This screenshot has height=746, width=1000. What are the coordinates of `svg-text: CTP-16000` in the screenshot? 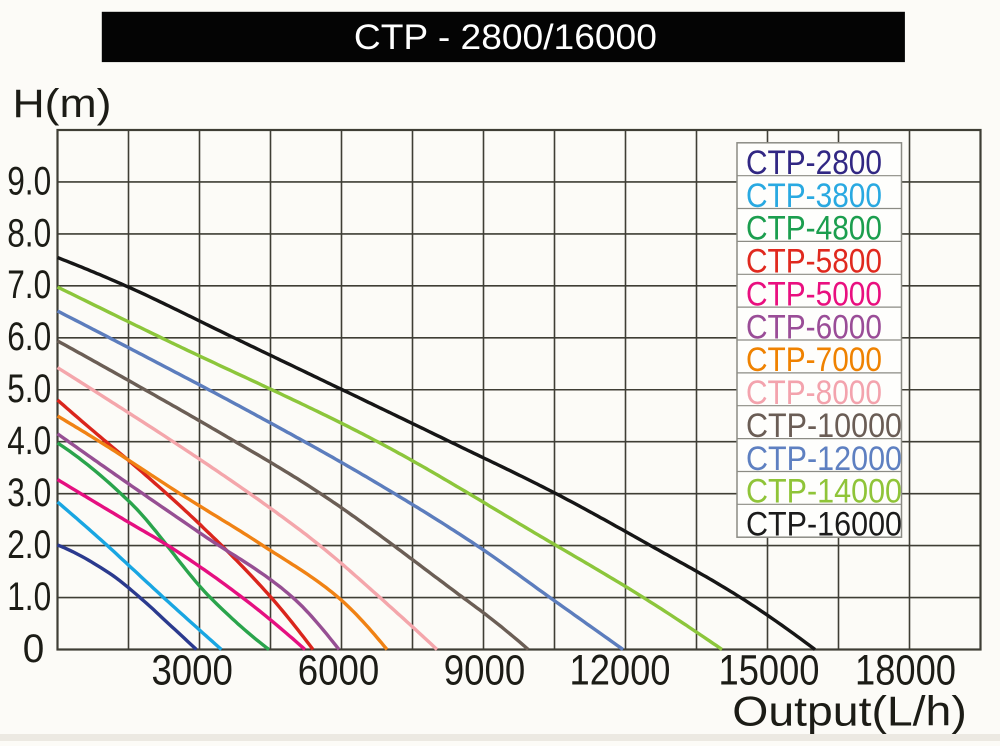 It's located at (824, 525).